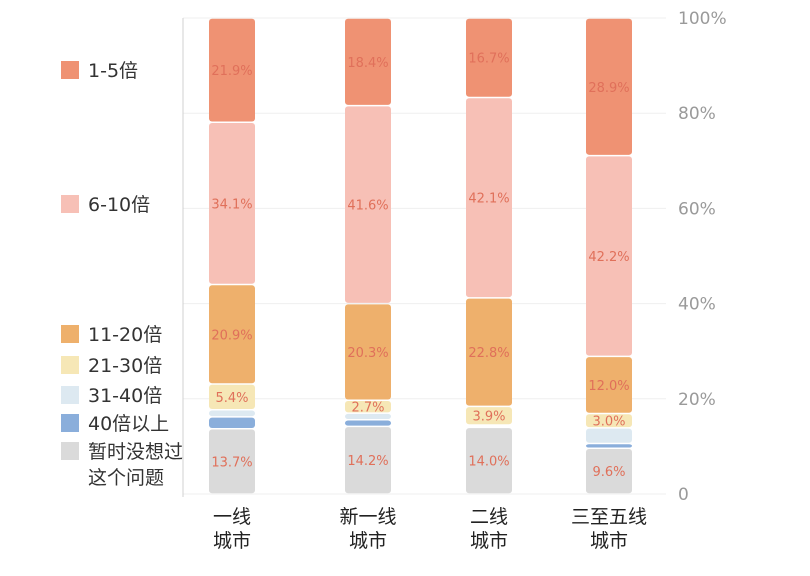 Image resolution: width=810 pixels, height=576 pixels. What do you see at coordinates (702, 257) in the screenshot?
I see `y-axis-ticks: 0 20% 40% 60% 80% 100%` at bounding box center [702, 257].